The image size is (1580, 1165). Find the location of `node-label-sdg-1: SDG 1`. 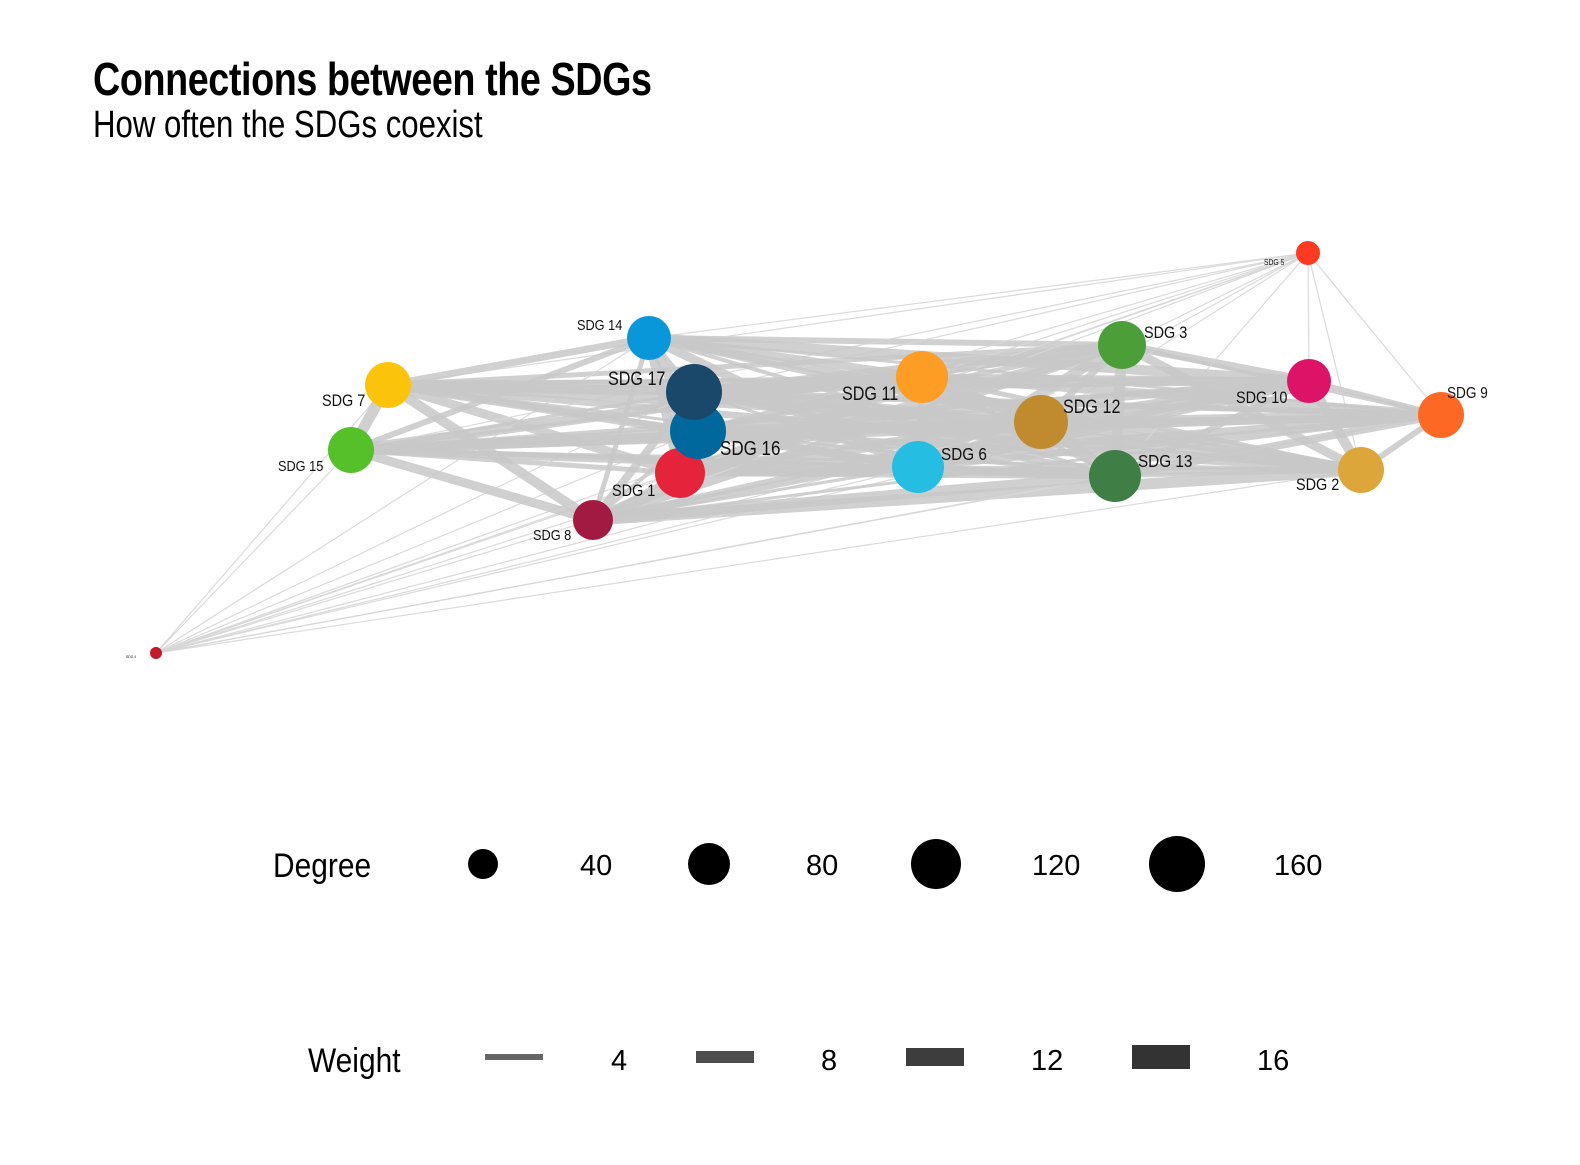

node-label-sdg-1: SDG 1 is located at coordinates (633, 491).